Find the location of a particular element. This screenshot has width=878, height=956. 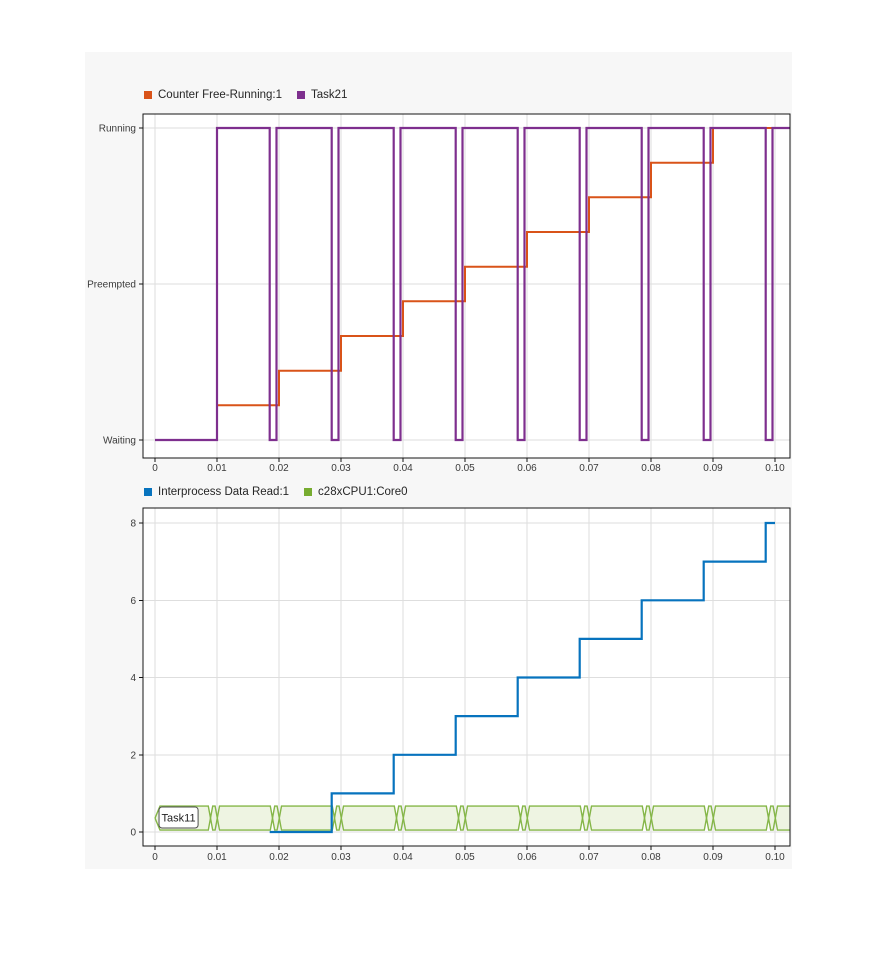

task11-label: Task11 is located at coordinates (179, 818).